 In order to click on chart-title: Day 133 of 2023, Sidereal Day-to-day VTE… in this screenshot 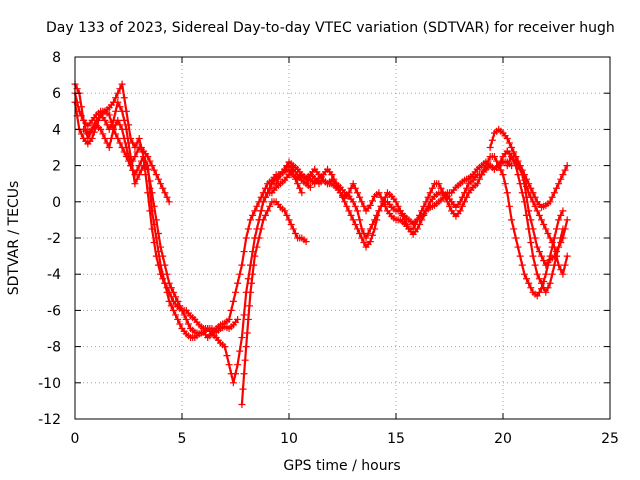, I will do `click(330, 28)`.